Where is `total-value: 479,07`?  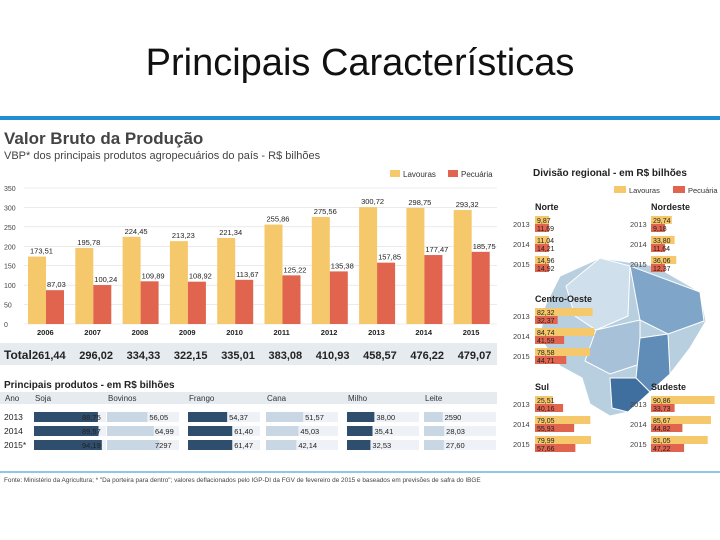
total-value: 479,07 is located at coordinates (475, 356).